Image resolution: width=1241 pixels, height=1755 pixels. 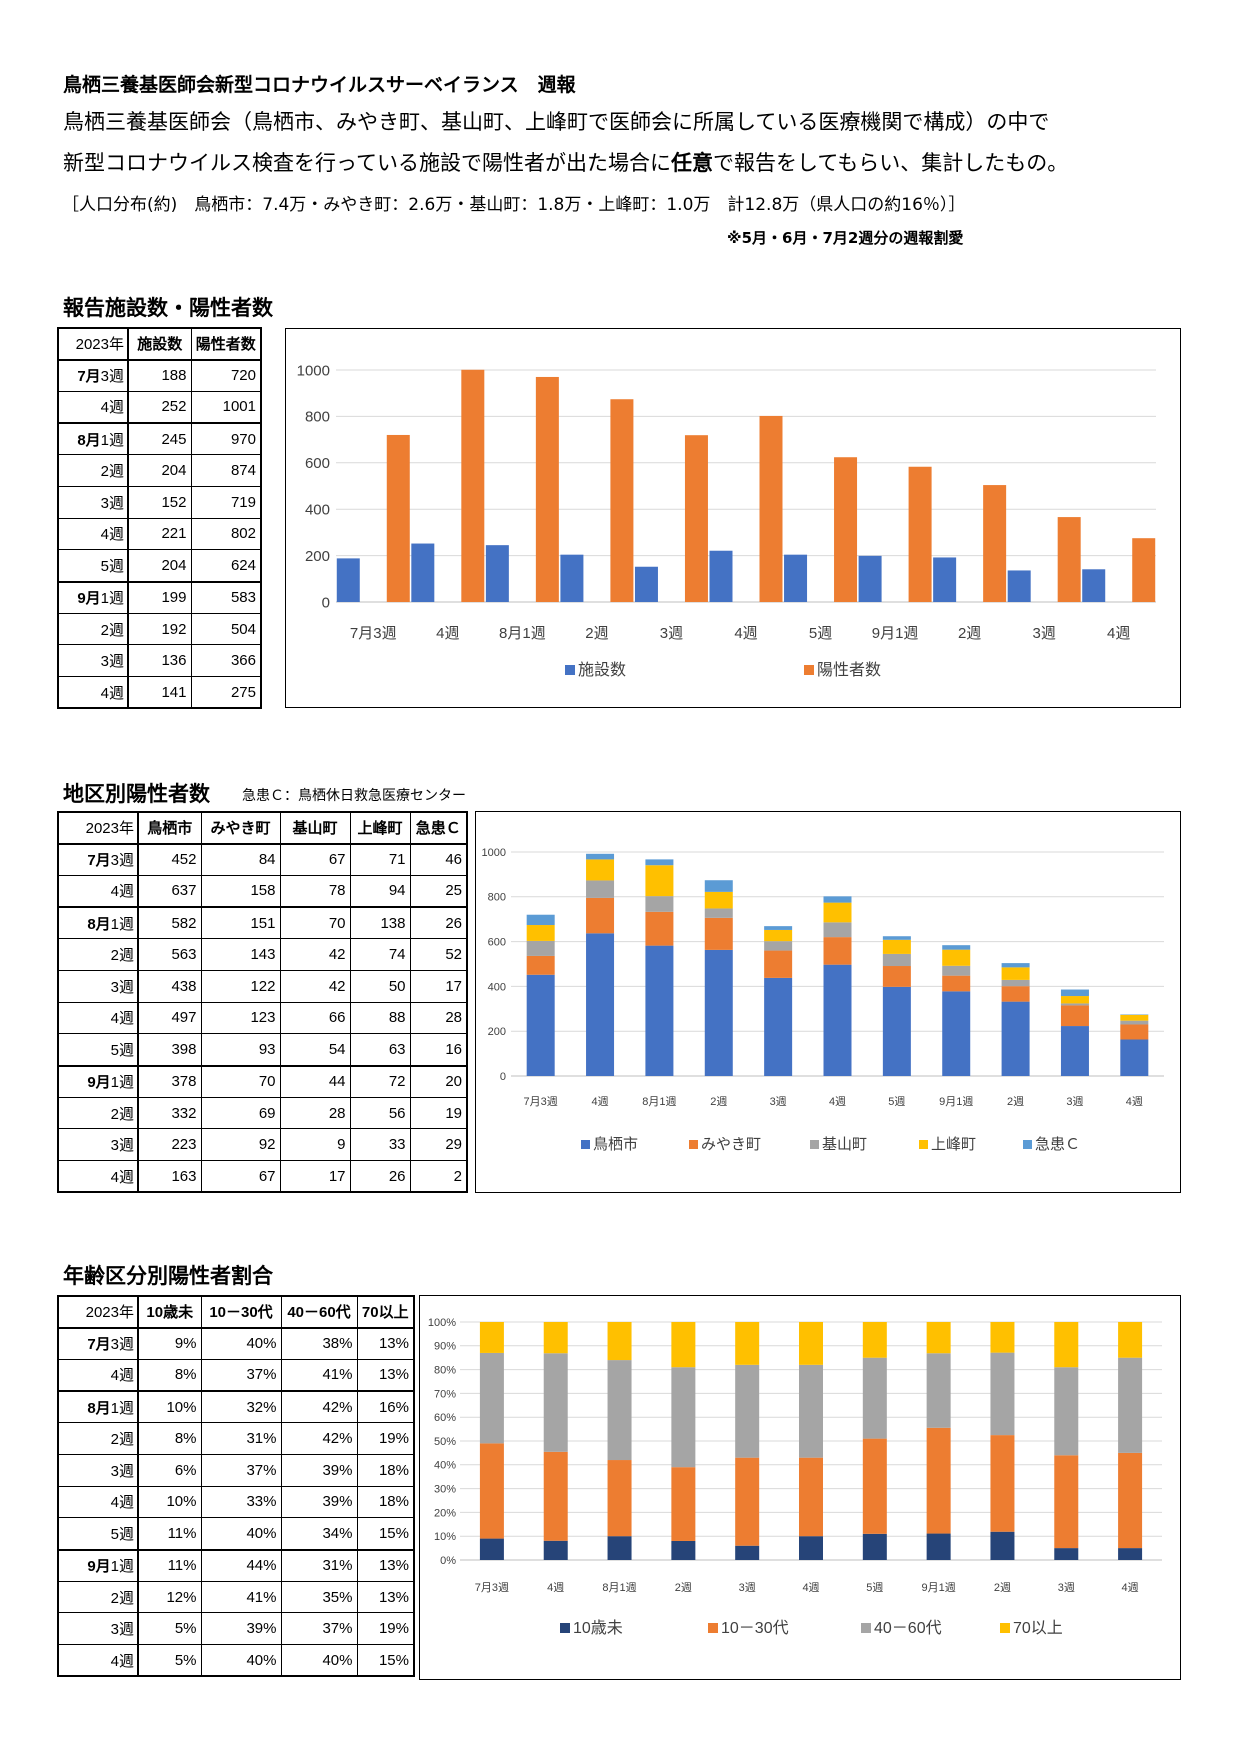 I want to click on table-cell: 70, so click(x=240, y=1081).